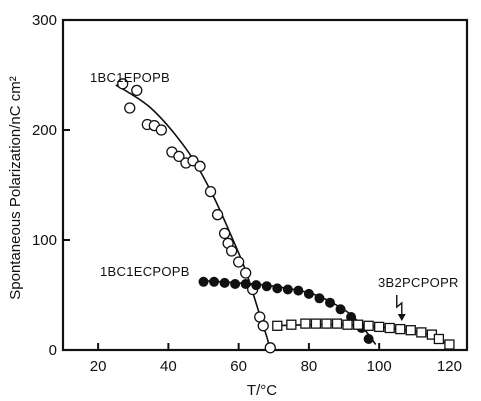 This screenshot has width=481, height=401. Describe the element at coordinates (238, 366) in the screenshot. I see `x-tick-label: 60` at that location.